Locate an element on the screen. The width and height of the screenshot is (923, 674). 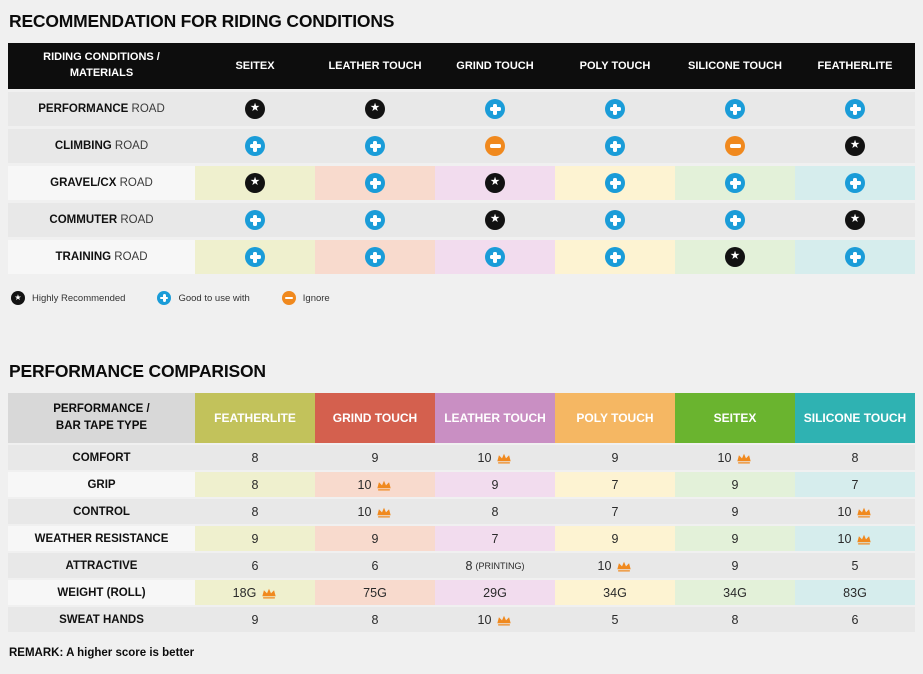
perf-column-header: FEATHERLITE is located at coordinates (255, 418).